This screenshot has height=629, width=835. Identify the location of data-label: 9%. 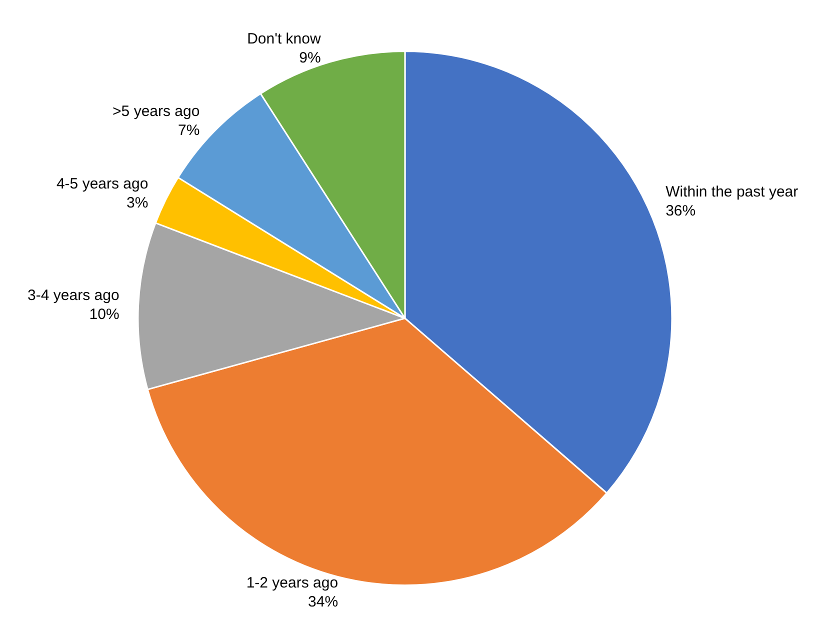
(310, 58).